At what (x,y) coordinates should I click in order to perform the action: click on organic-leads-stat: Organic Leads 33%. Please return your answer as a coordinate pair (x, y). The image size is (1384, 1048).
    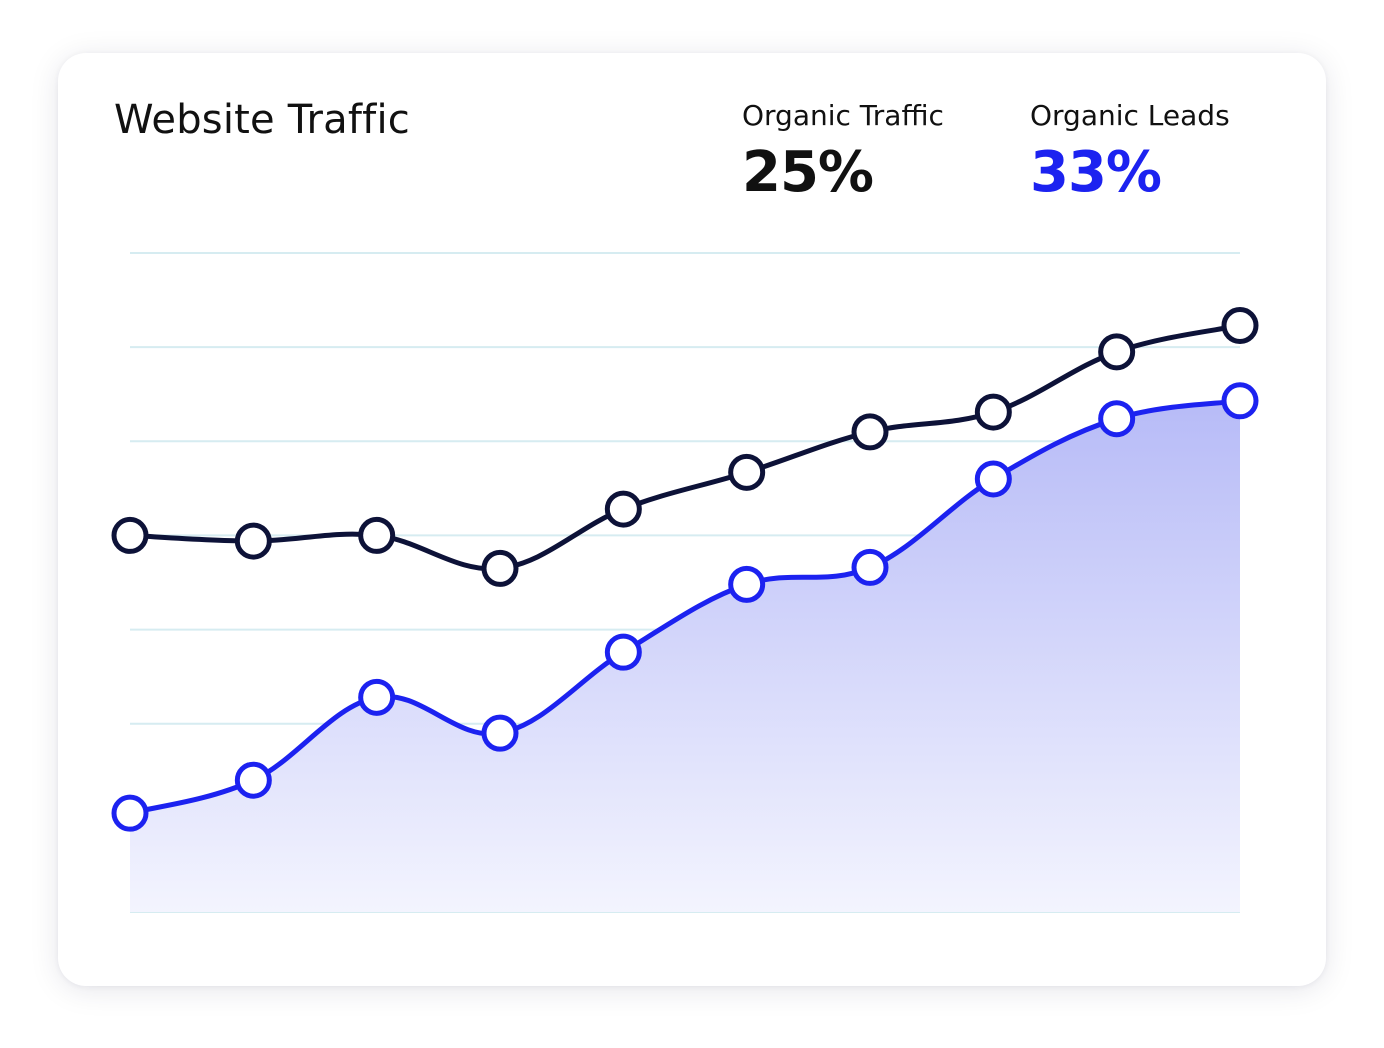
    Looking at the image, I should click on (1130, 152).